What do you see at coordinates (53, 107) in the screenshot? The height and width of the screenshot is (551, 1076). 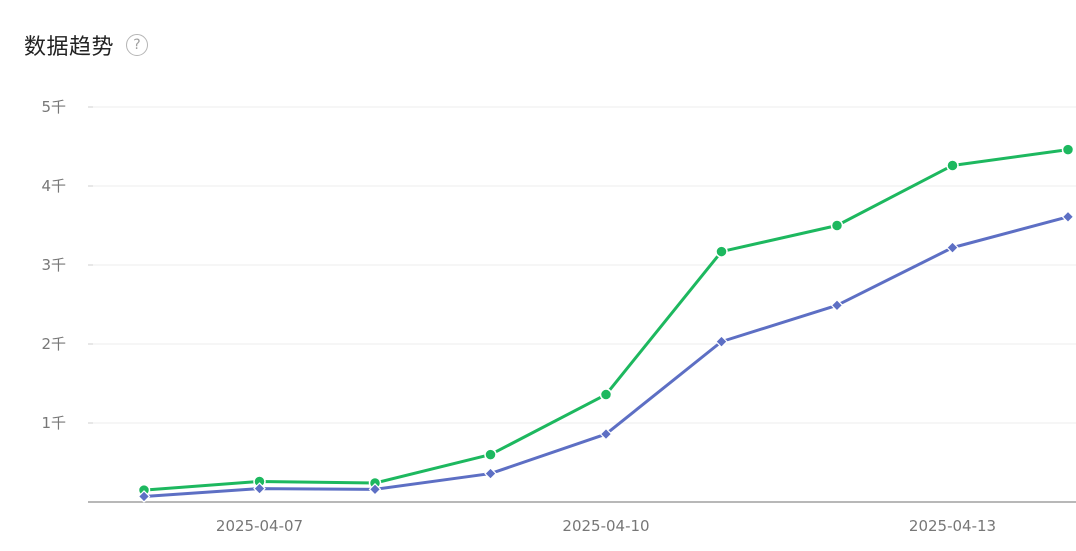 I see `y-tick-label: 5千` at bounding box center [53, 107].